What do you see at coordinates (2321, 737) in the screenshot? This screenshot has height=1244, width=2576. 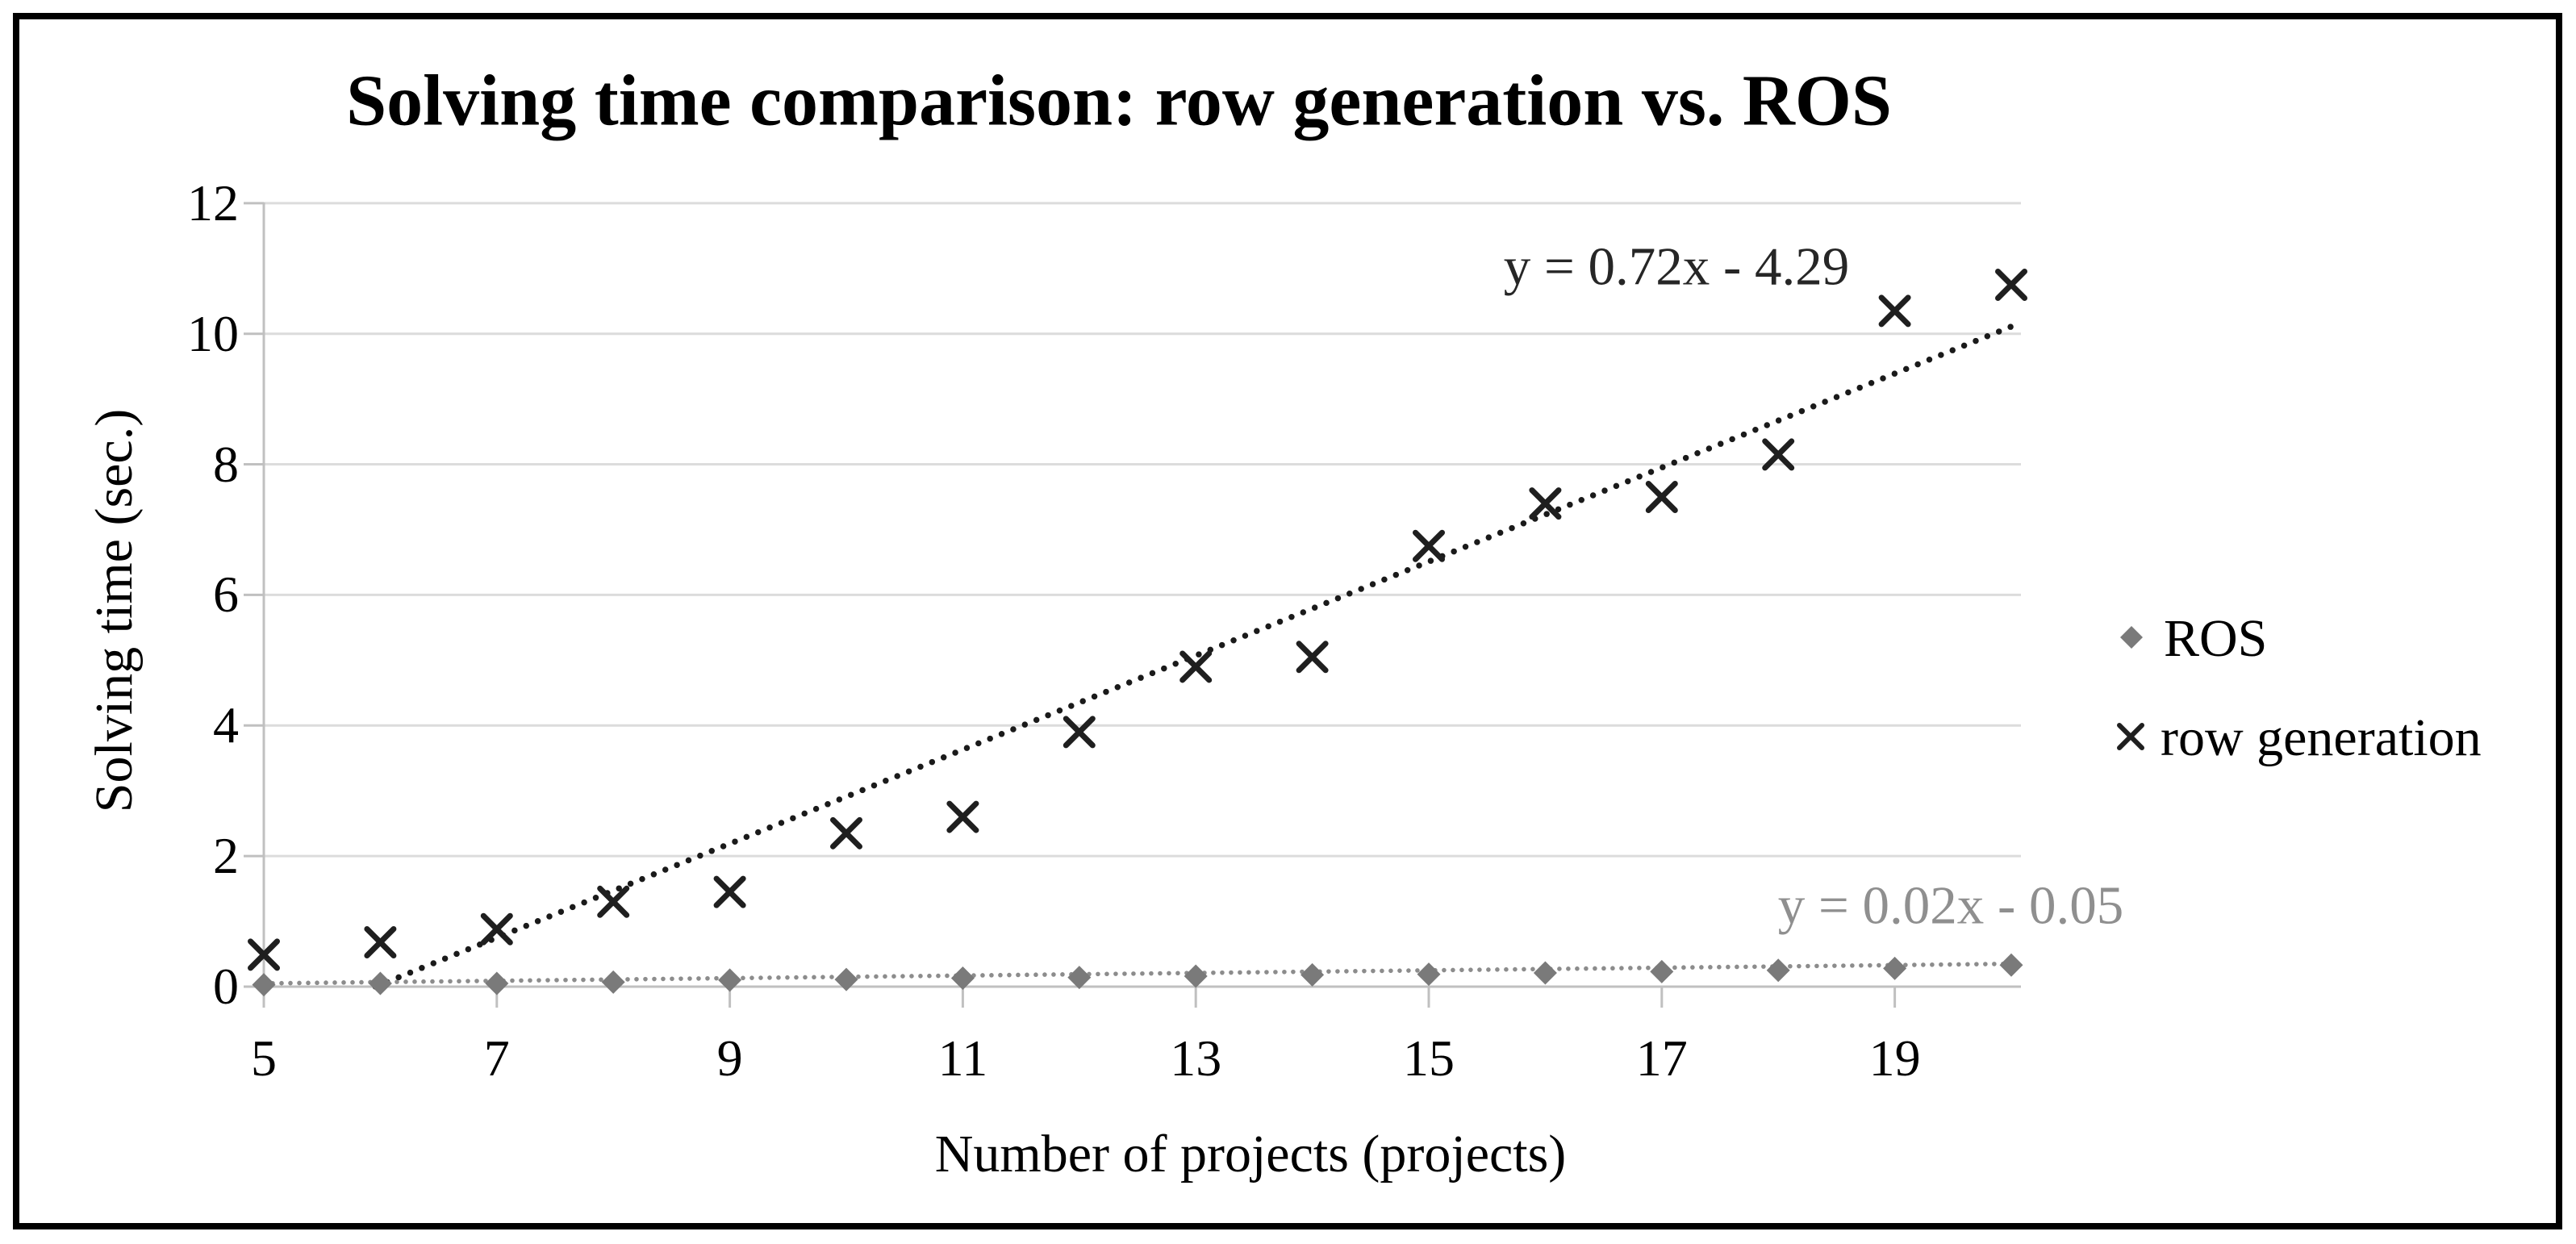 I see `legend-label-row-generation: row generation` at bounding box center [2321, 737].